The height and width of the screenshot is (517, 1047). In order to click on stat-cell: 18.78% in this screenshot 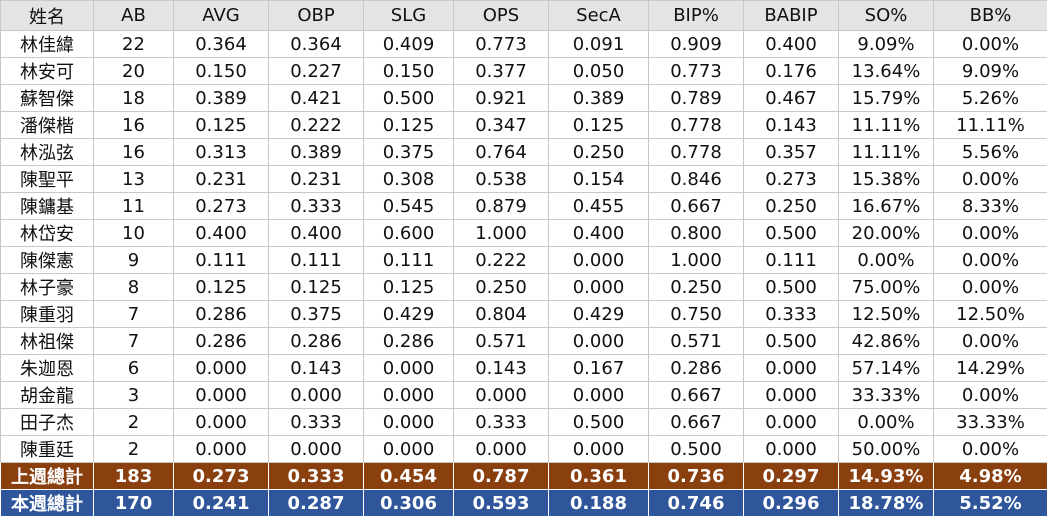, I will do `click(886, 503)`.